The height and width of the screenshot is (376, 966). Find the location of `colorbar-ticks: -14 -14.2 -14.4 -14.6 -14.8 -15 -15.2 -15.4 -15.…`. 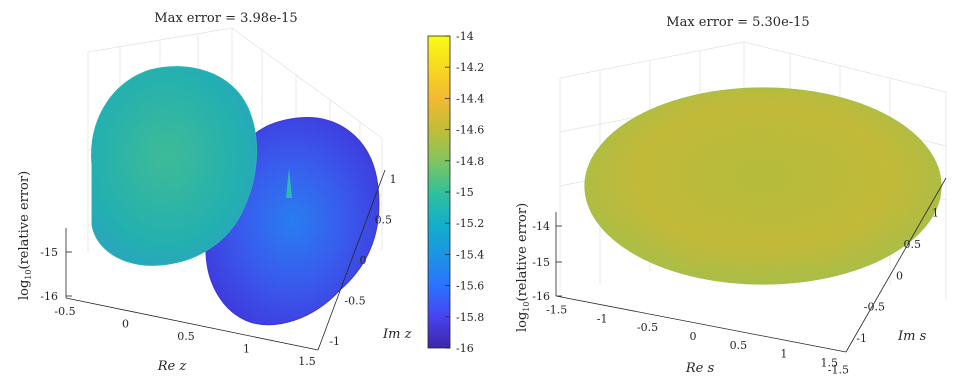

colorbar-ticks: -14 -14.2 -14.4 -14.6 -14.8 -15 -15.2 -15.4 -15.… is located at coordinates (464, 192).